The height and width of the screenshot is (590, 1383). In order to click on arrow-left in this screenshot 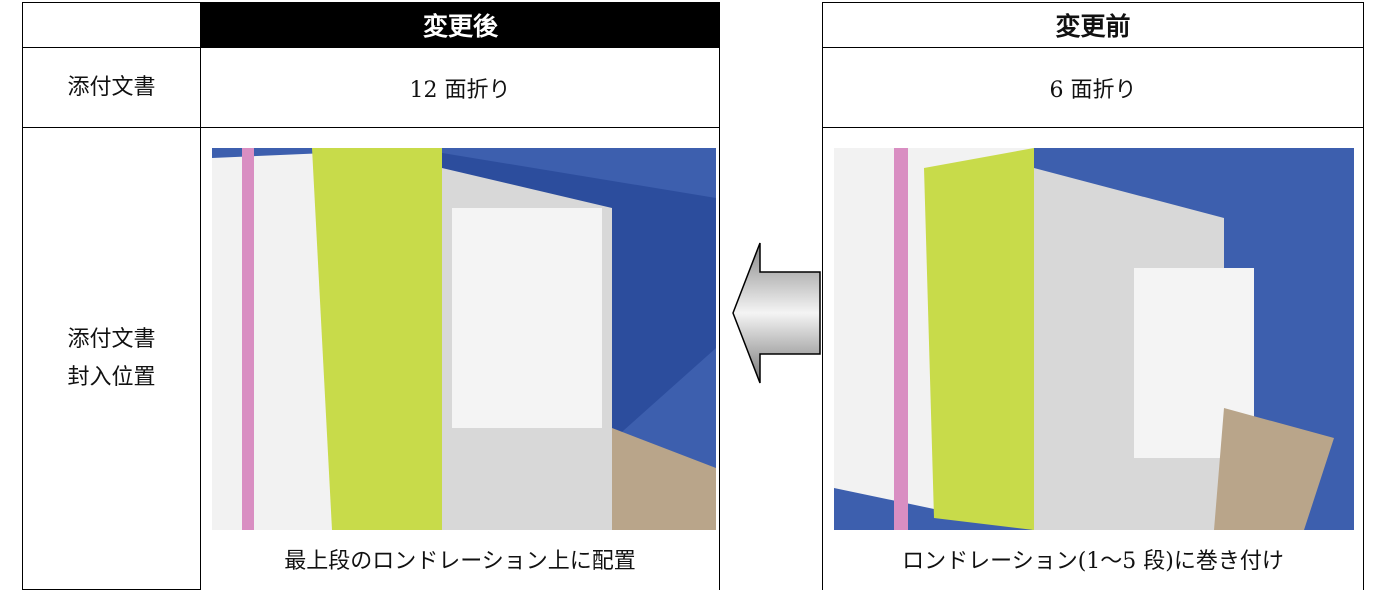, I will do `click(776, 313)`.